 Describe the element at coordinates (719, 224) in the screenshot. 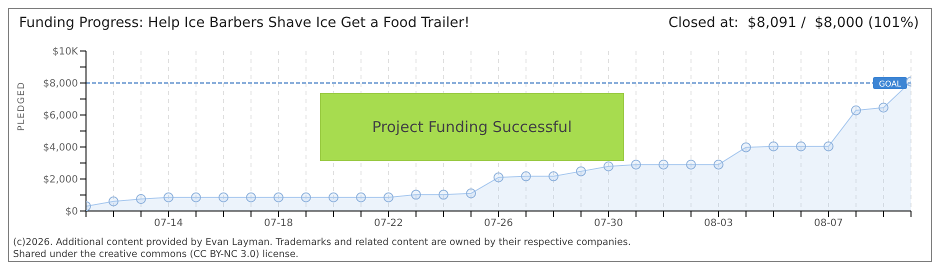

I see `x-tick-label: 08-03` at that location.